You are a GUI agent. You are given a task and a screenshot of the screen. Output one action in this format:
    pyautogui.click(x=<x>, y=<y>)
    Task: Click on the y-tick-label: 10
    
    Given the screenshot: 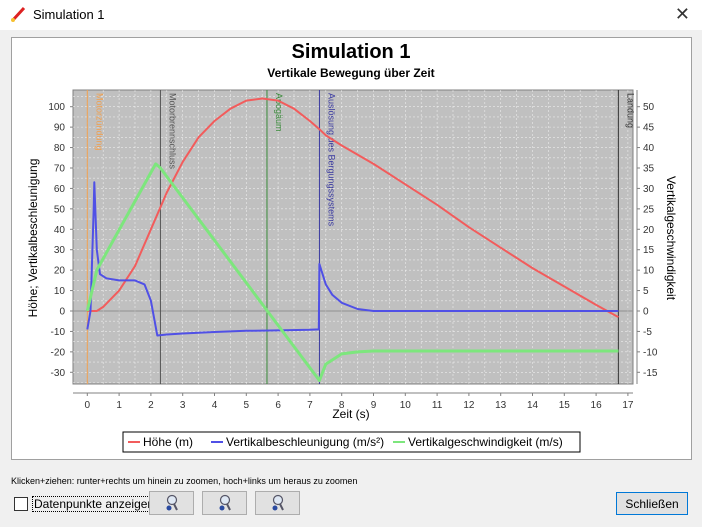 What is the action you would take?
    pyautogui.click(x=60, y=291)
    